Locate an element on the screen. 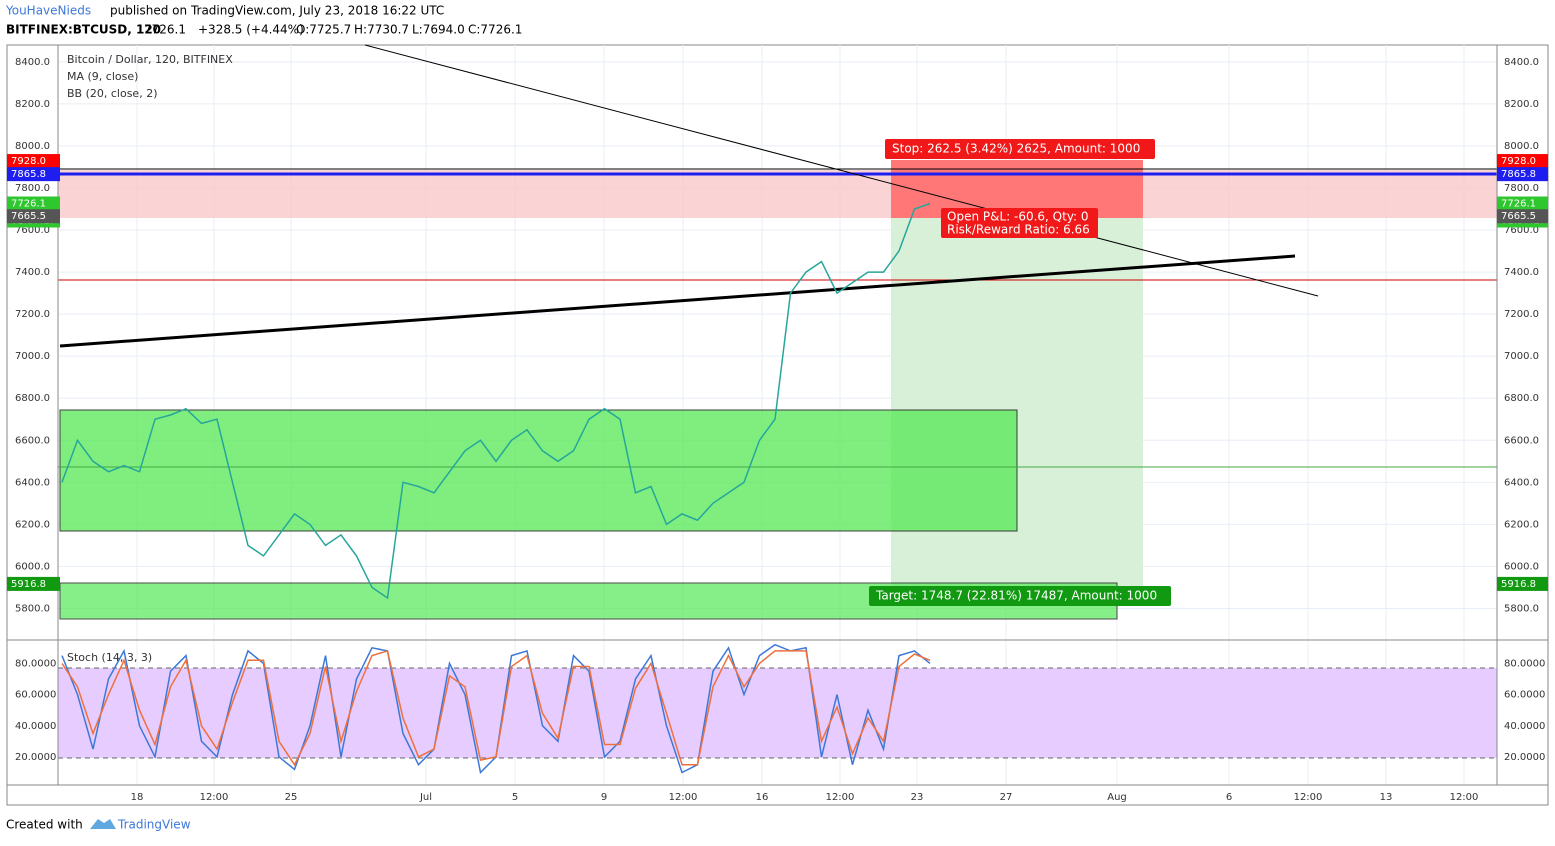  author: YouHaveNieds is located at coordinates (48, 11).